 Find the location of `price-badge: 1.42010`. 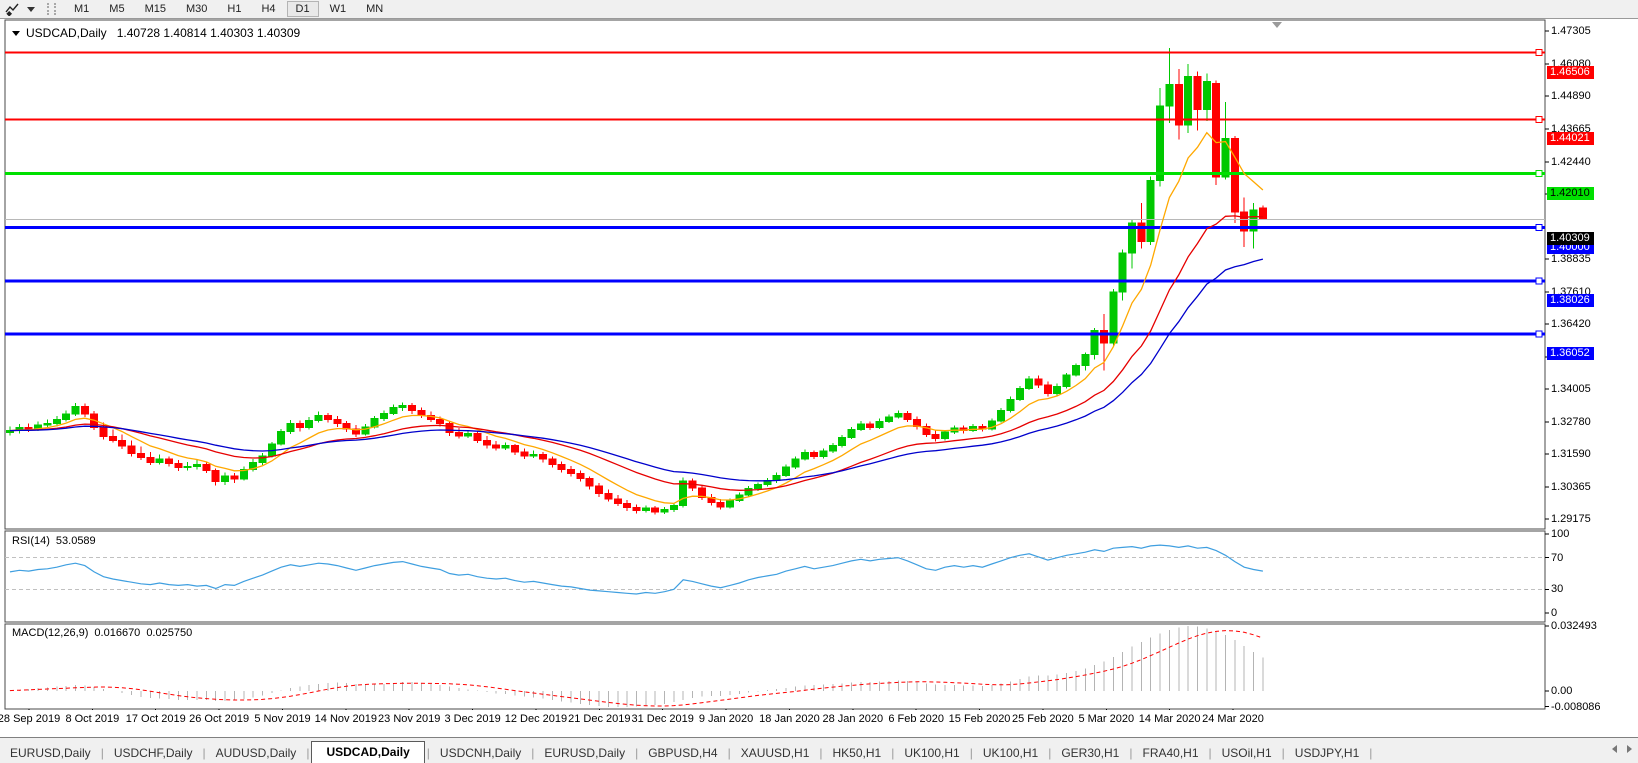

price-badge: 1.42010 is located at coordinates (1570, 193).